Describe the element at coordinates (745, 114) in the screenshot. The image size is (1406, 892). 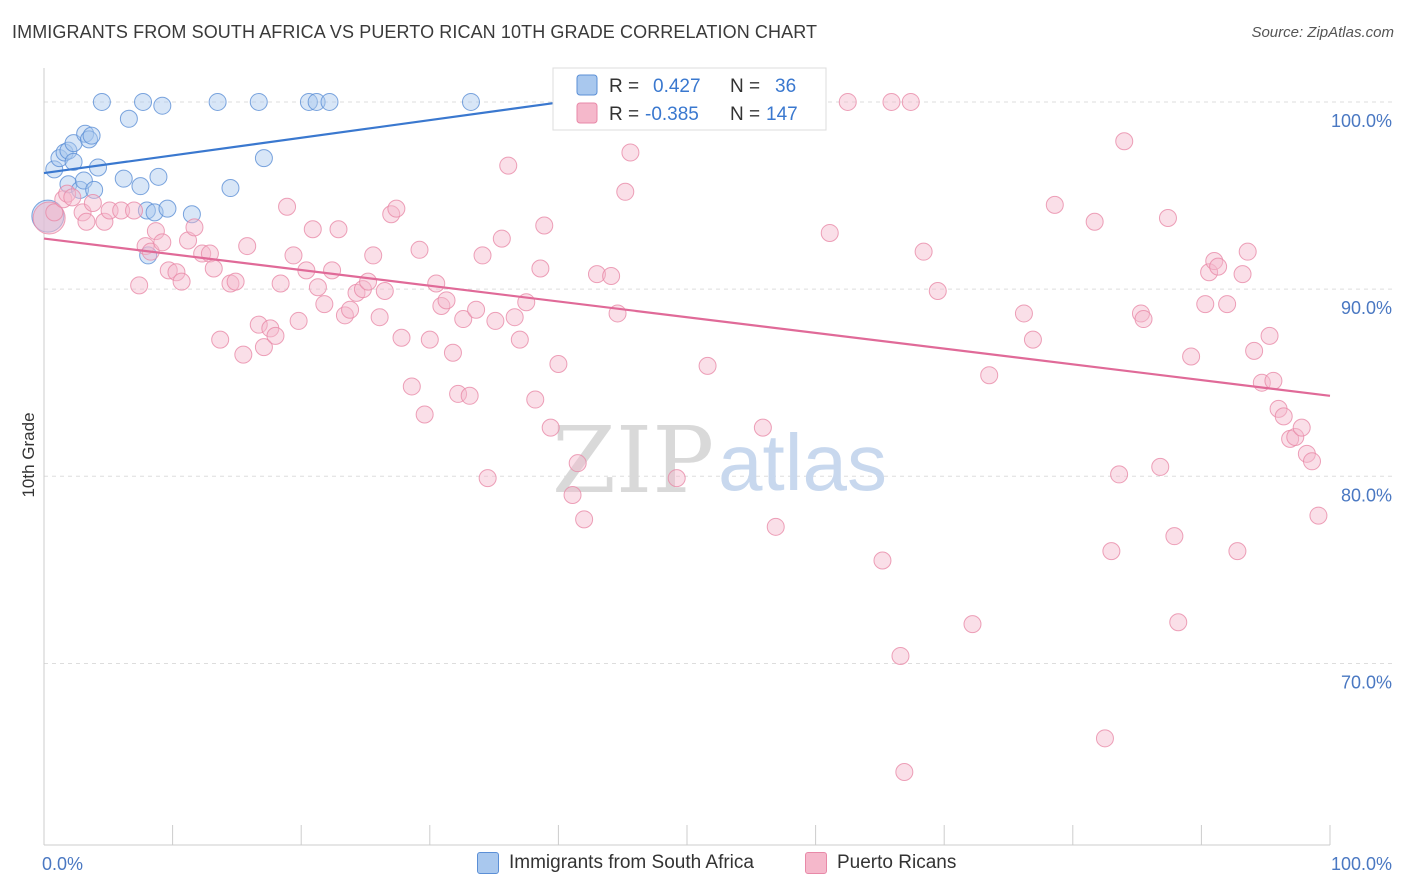
I see `stats-n-label-pink: N =` at that location.